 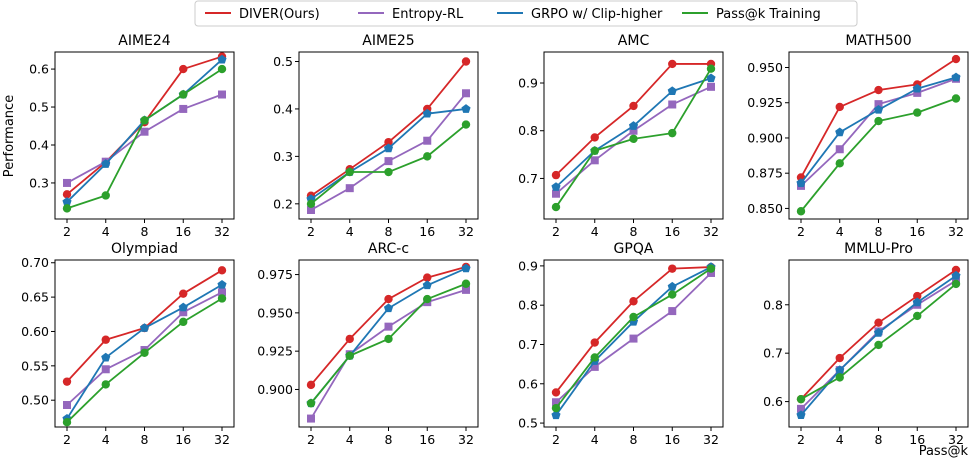 What do you see at coordinates (283, 61) in the screenshot?
I see `y-tick-label: 0.5` at bounding box center [283, 61].